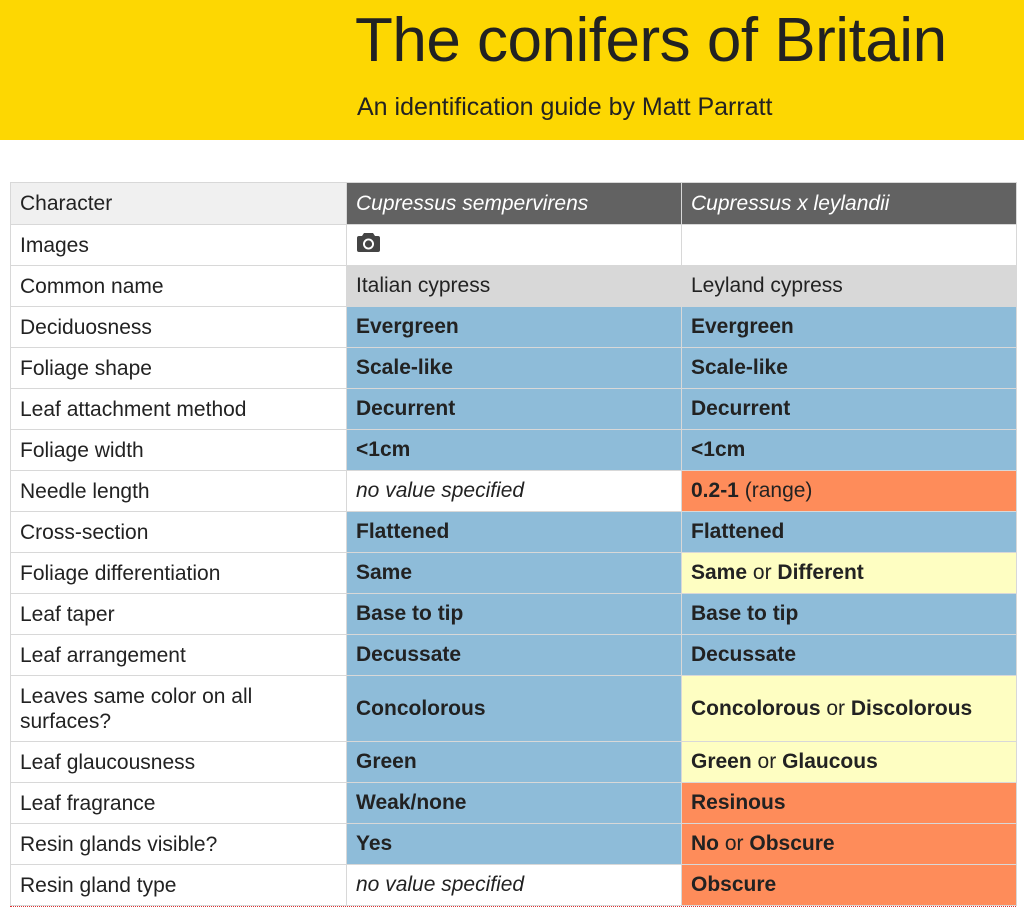 The height and width of the screenshot is (910, 1024). What do you see at coordinates (178, 286) in the screenshot?
I see `row-label: Common name` at bounding box center [178, 286].